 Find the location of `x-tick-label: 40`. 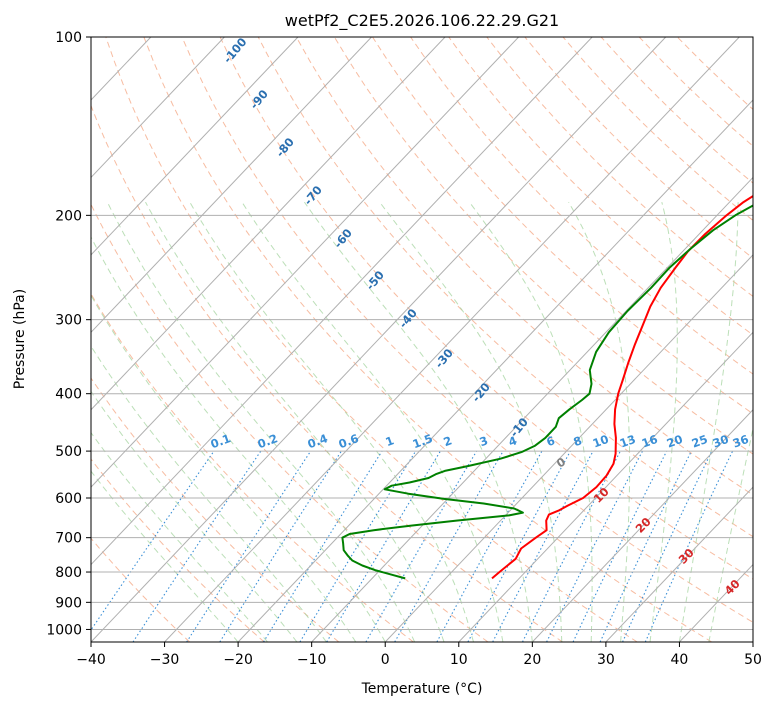

x-tick-label: 40 is located at coordinates (680, 660).